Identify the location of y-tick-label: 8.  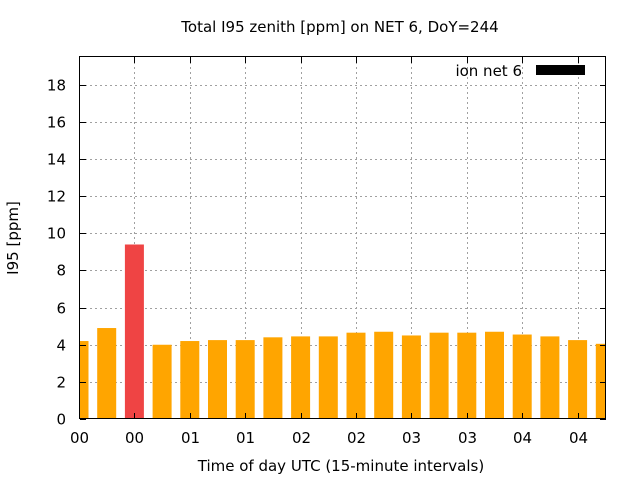
(61, 271).